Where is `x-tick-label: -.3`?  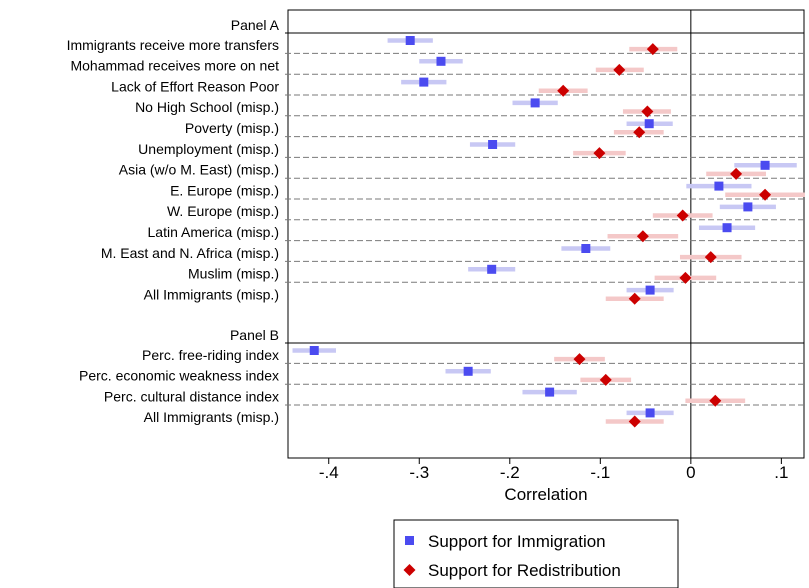
x-tick-label: -.3 is located at coordinates (419, 472).